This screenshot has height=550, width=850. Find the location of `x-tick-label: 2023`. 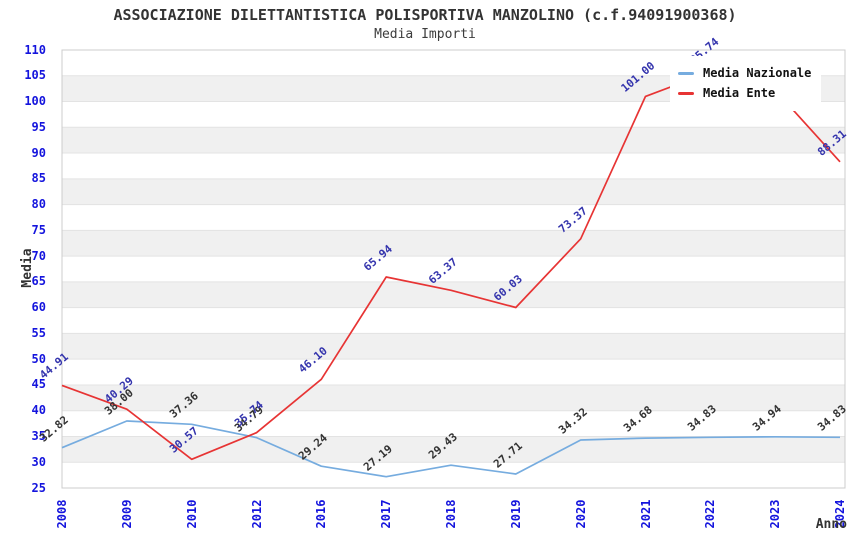

x-tick-label: 2023 is located at coordinates (775, 514).